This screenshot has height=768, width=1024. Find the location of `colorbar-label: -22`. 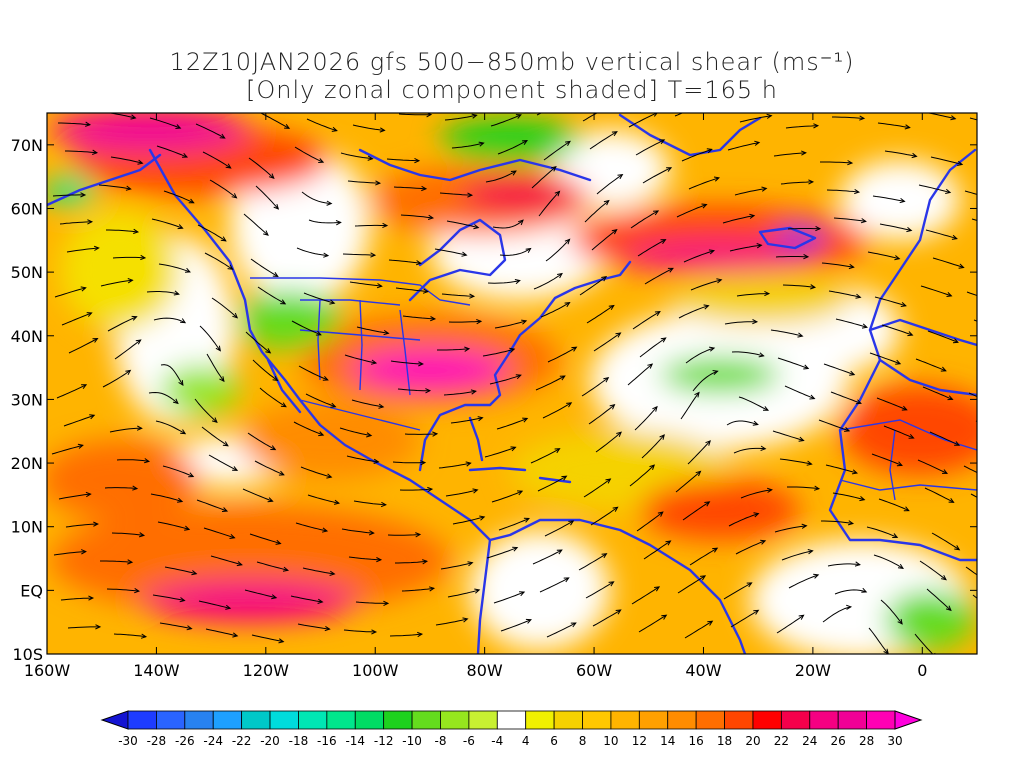

colorbar-label: -22 is located at coordinates (242, 741).